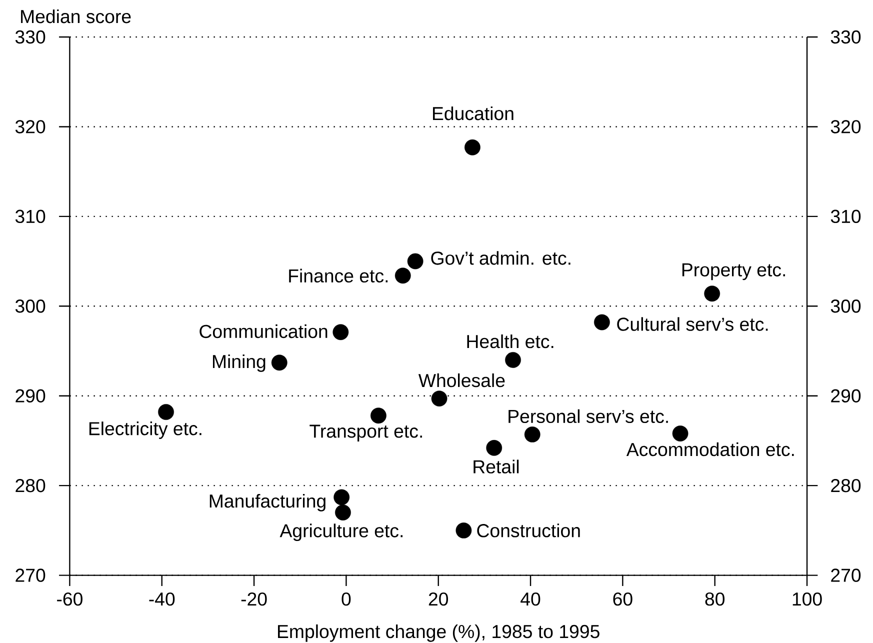  I want to click on annotation: Manufacturing, so click(268, 503).